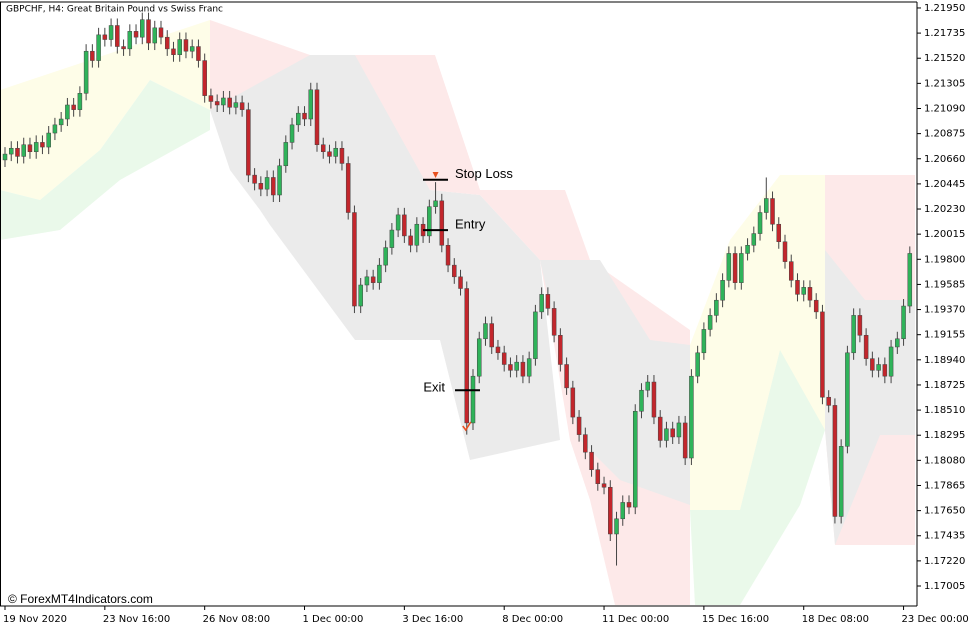  I want to click on y-tick-label: 1.17435, so click(944, 536).